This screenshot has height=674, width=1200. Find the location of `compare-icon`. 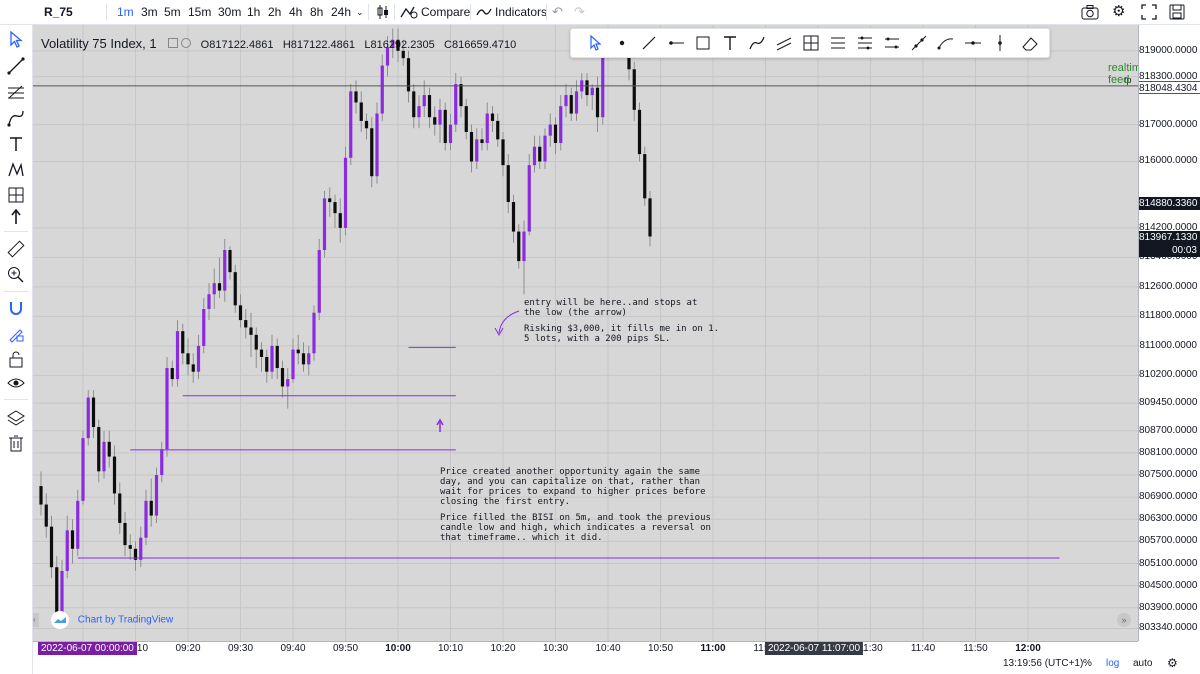

compare-icon is located at coordinates (409, 12).